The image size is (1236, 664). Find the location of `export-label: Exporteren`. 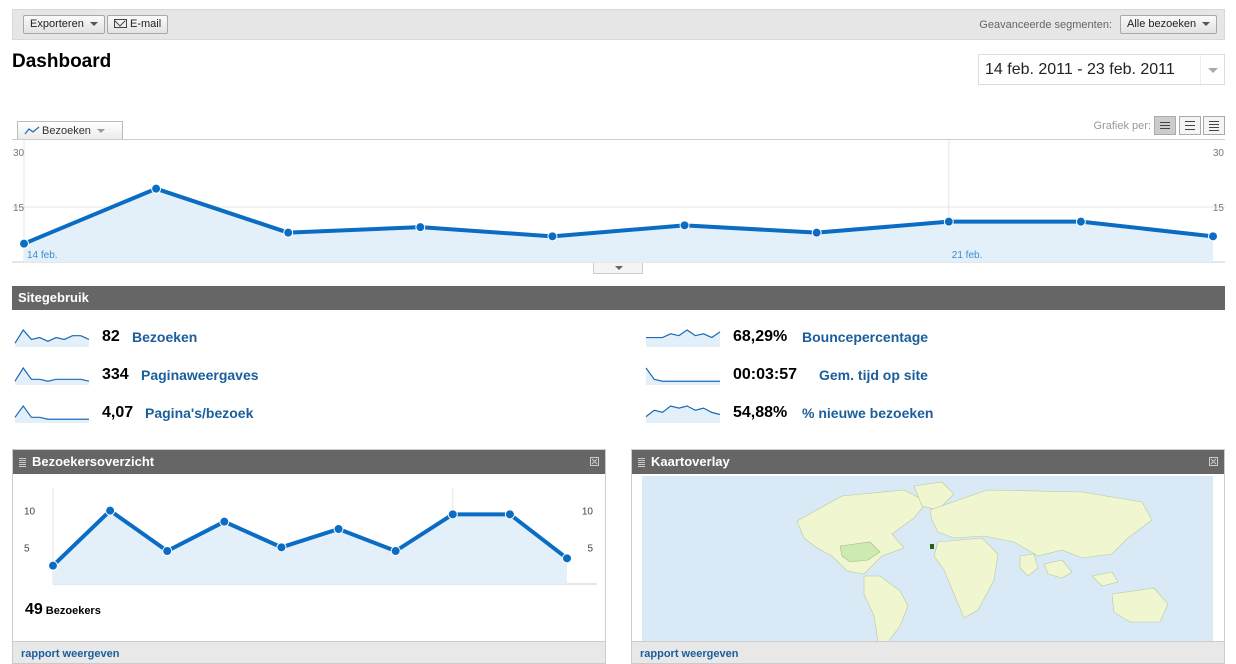

export-label: Exporteren is located at coordinates (57, 24).